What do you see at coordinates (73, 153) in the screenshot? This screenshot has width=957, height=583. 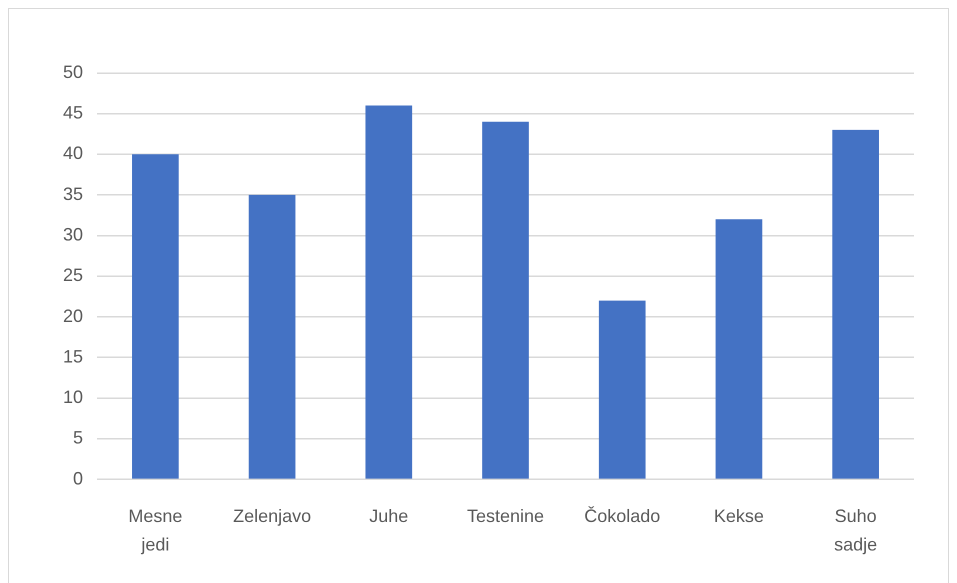 I see `y-tick-label: 40` at bounding box center [73, 153].